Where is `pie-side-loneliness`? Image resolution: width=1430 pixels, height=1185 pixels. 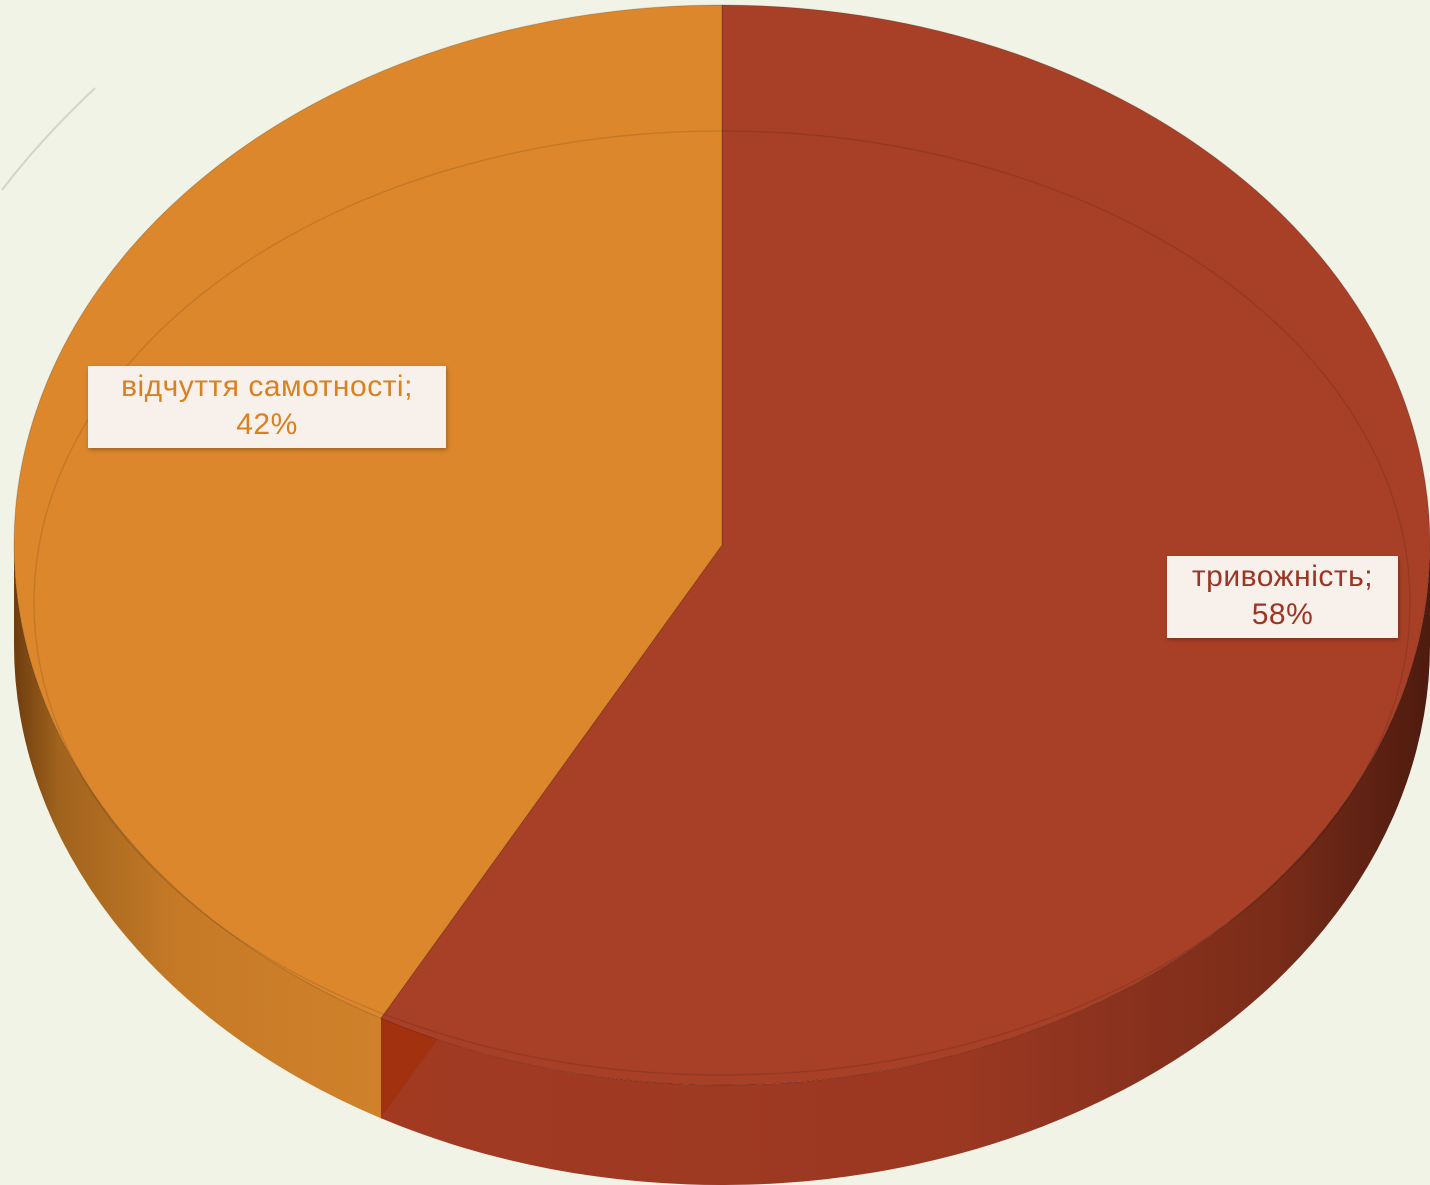 pie-side-loneliness is located at coordinates (197, 832).